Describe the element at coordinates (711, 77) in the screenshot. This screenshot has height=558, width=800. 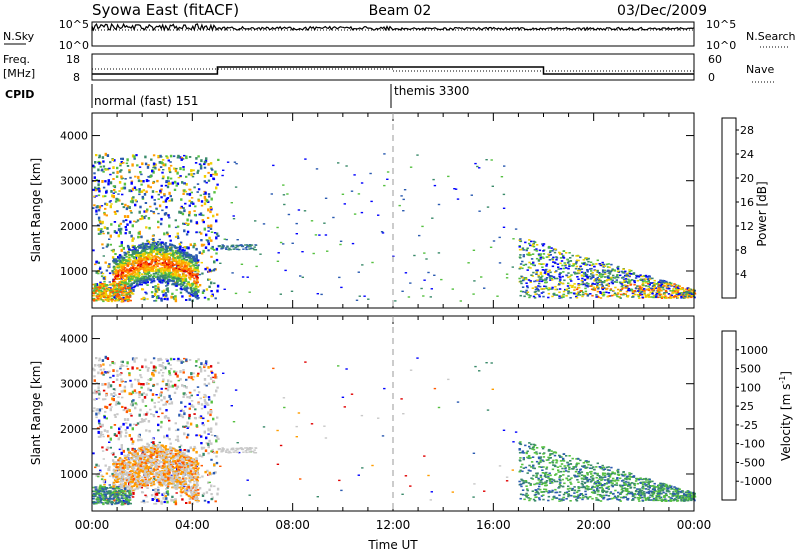
I see `freq-right-tick-bottom: 0` at that location.